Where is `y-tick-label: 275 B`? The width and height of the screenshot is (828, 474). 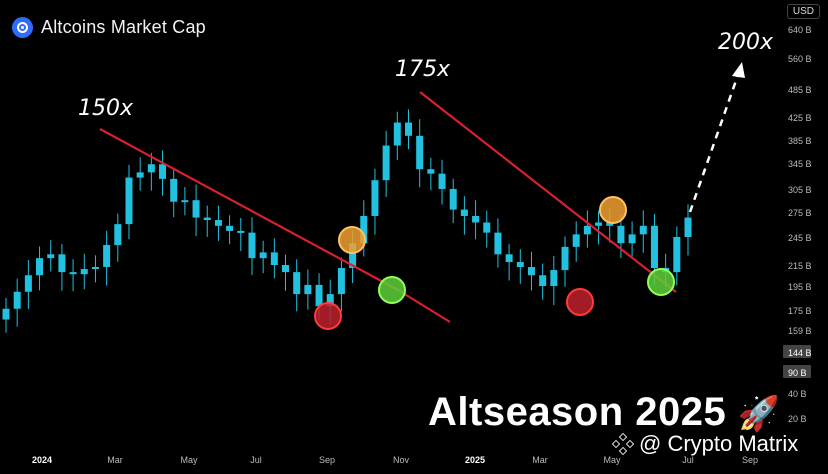
y-tick-label: 275 B is located at coordinates (800, 213).